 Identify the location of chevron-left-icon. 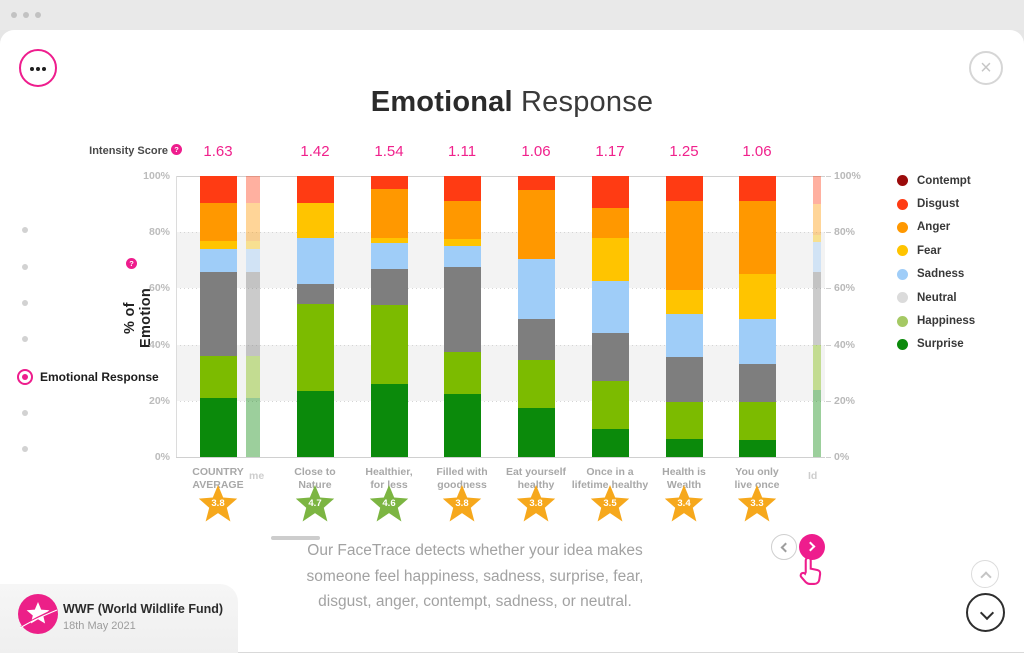
(785, 547).